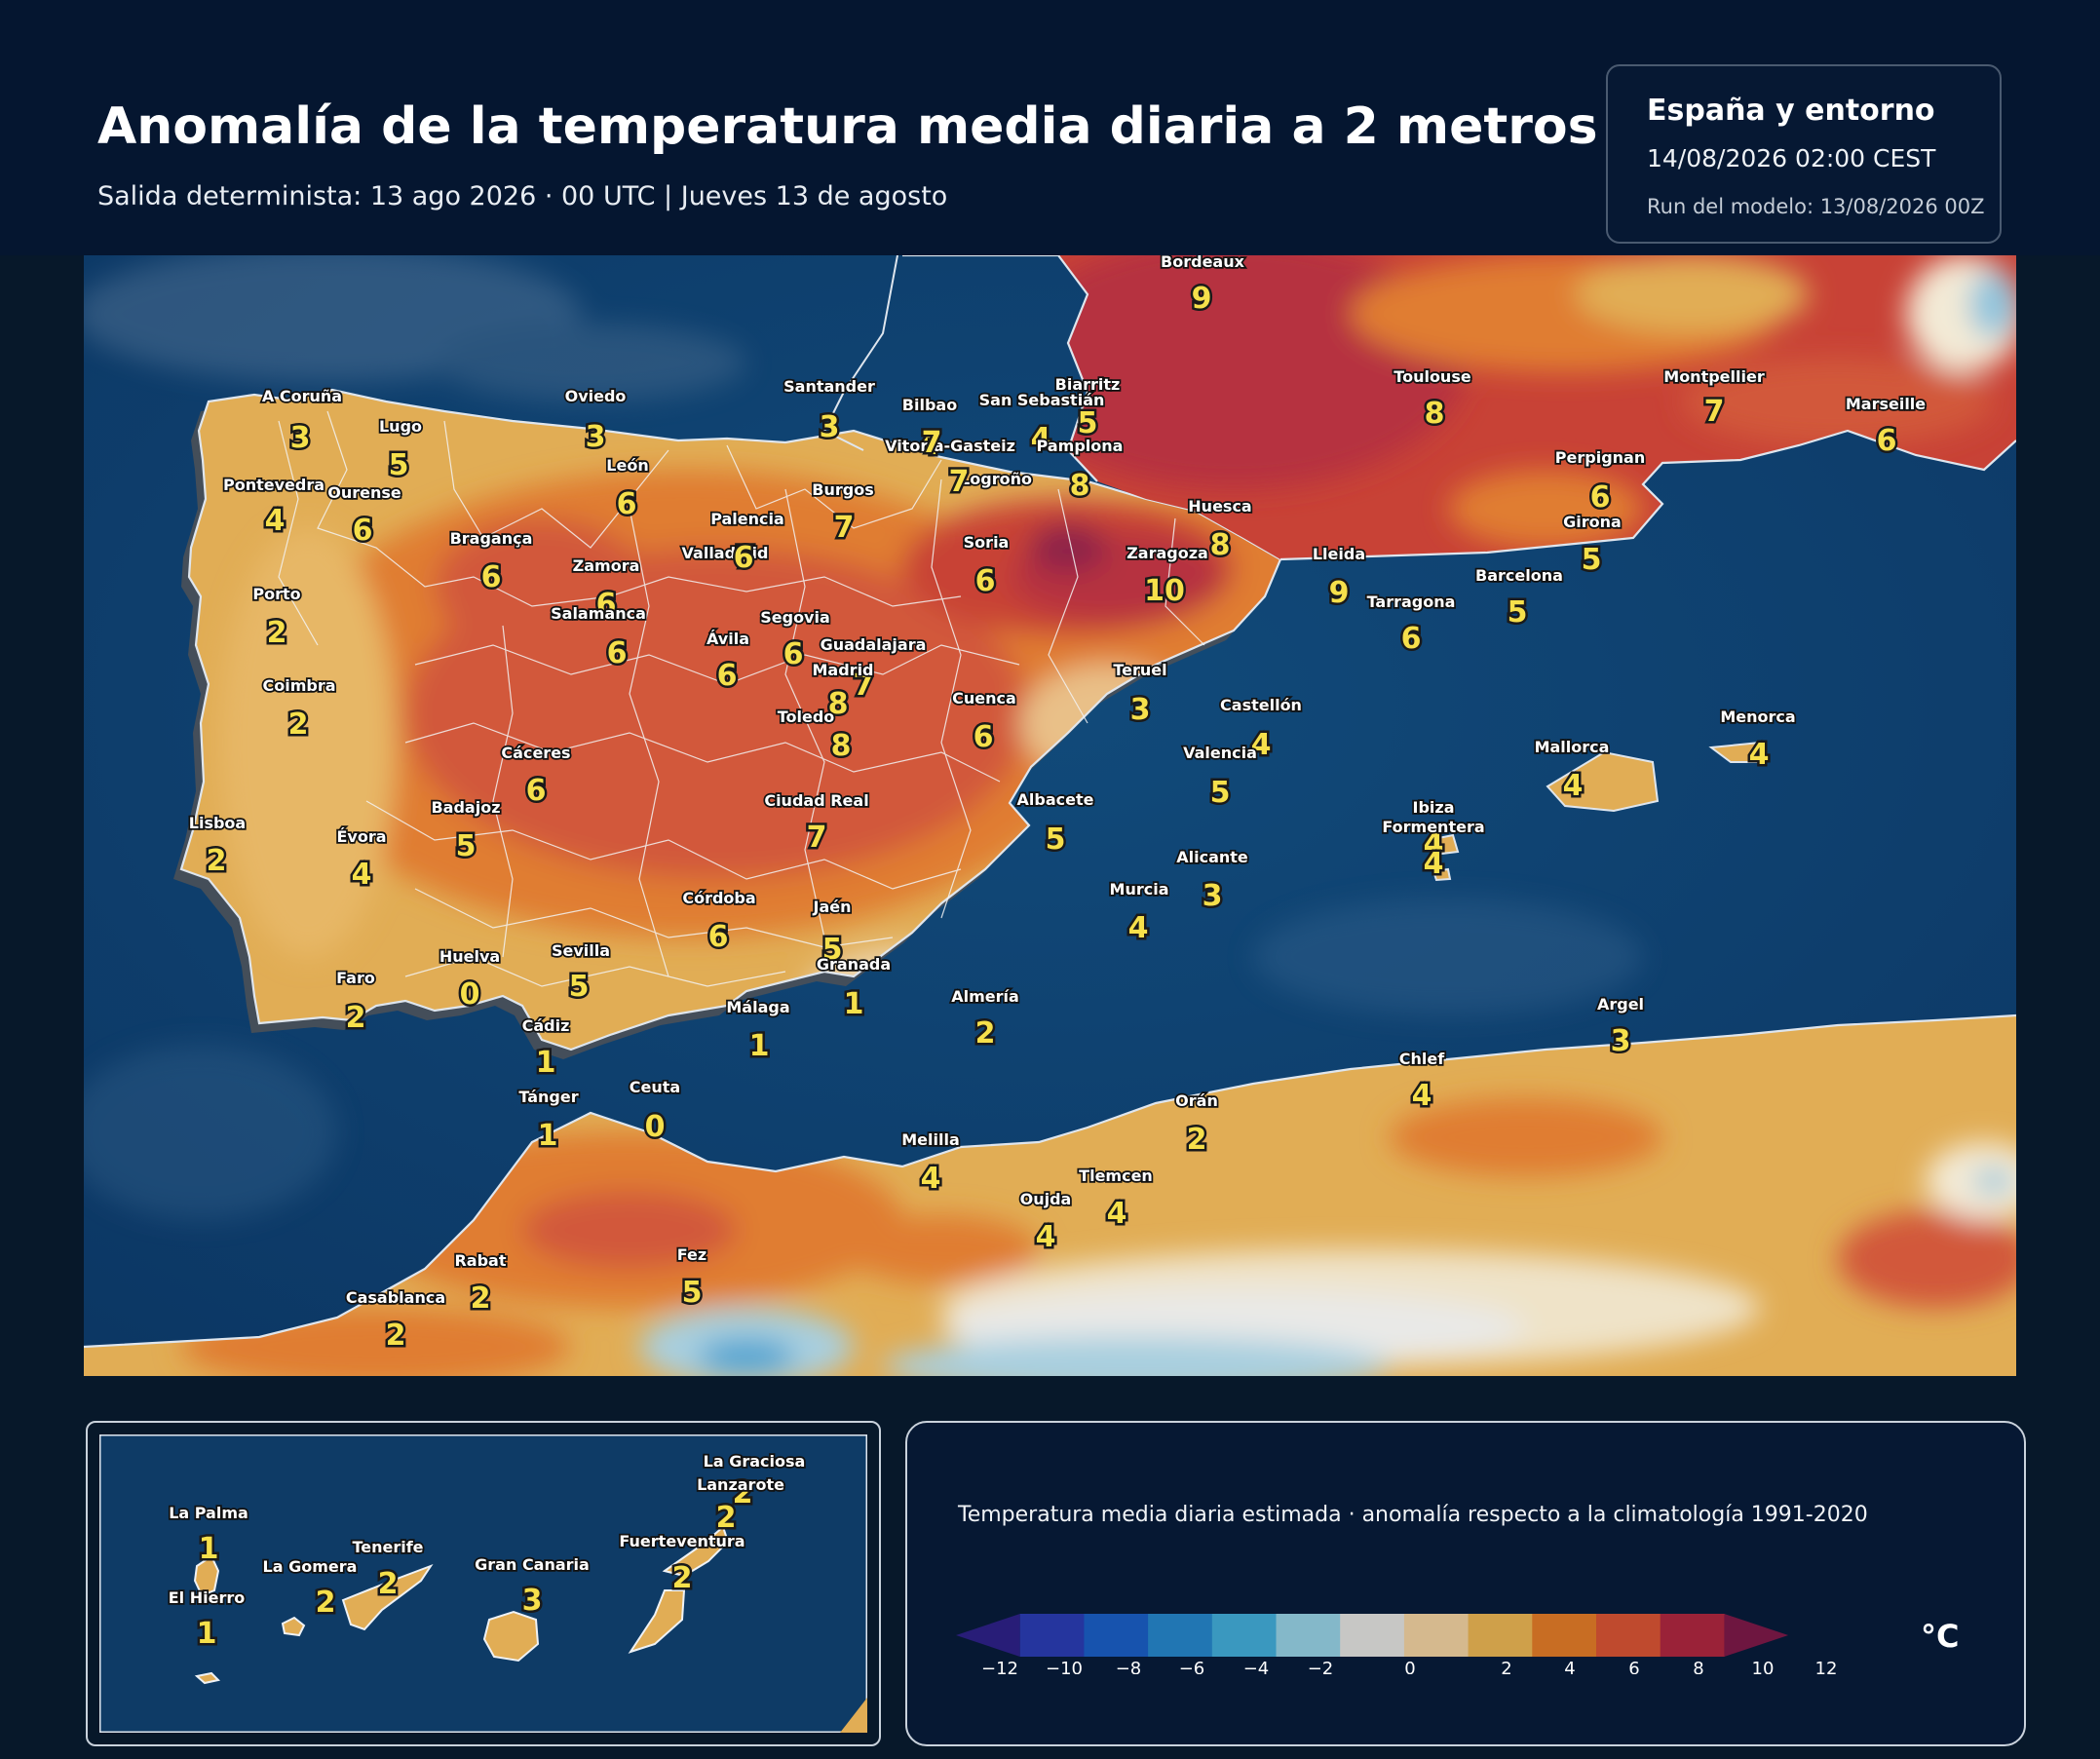 The height and width of the screenshot is (1759, 2100). I want to click on station-value-ourense: 6, so click(363, 531).